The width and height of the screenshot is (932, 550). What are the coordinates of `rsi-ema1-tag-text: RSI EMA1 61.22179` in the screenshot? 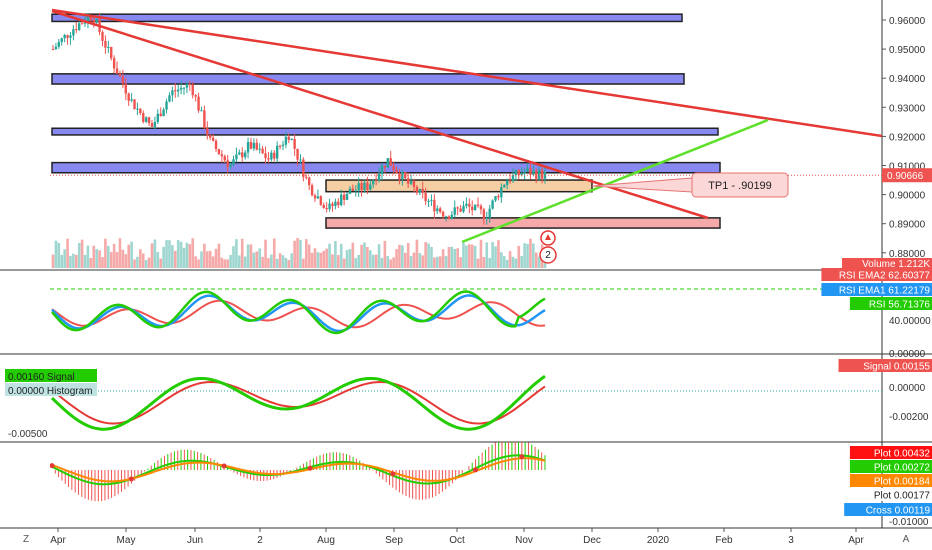 It's located at (885, 291).